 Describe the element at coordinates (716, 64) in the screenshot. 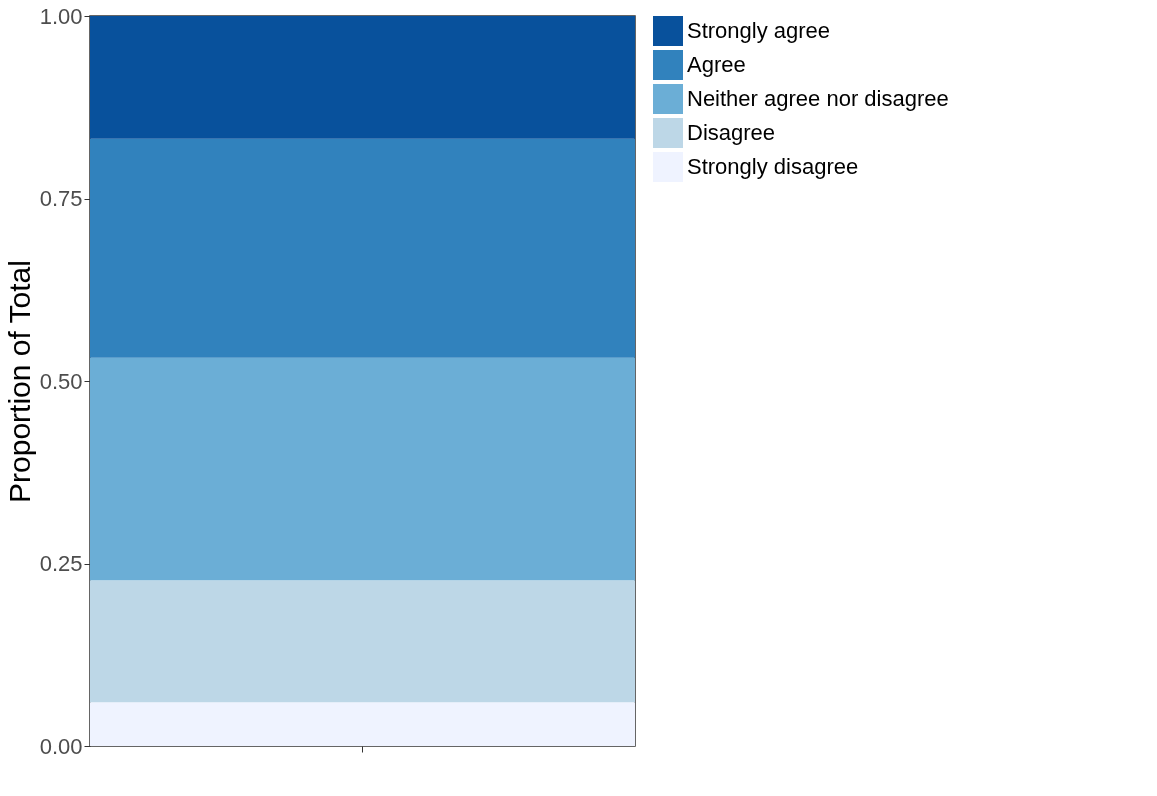

I see `legend-label: Agree` at that location.